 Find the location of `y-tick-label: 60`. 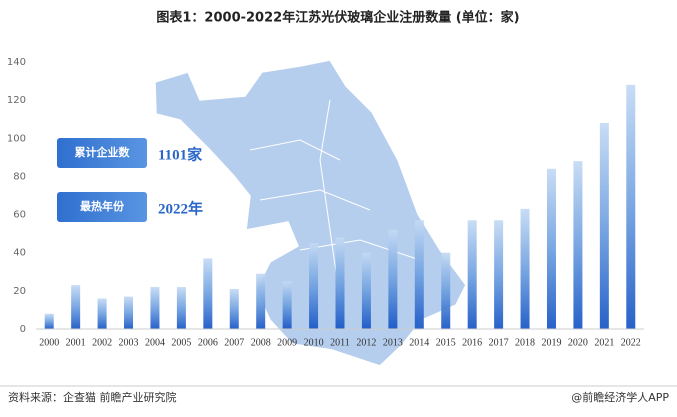

y-tick-label: 60 is located at coordinates (19, 215).